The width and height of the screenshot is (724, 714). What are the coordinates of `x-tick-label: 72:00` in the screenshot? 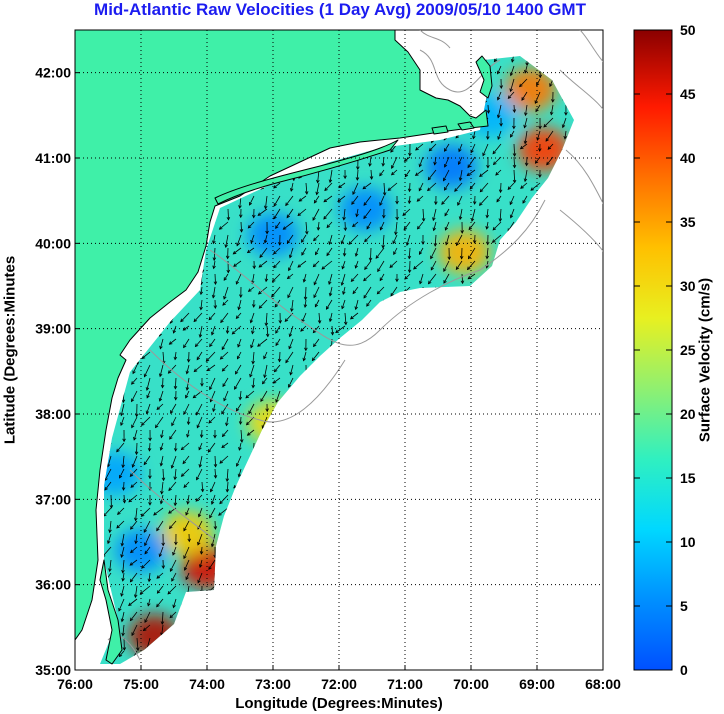 It's located at (339, 684).